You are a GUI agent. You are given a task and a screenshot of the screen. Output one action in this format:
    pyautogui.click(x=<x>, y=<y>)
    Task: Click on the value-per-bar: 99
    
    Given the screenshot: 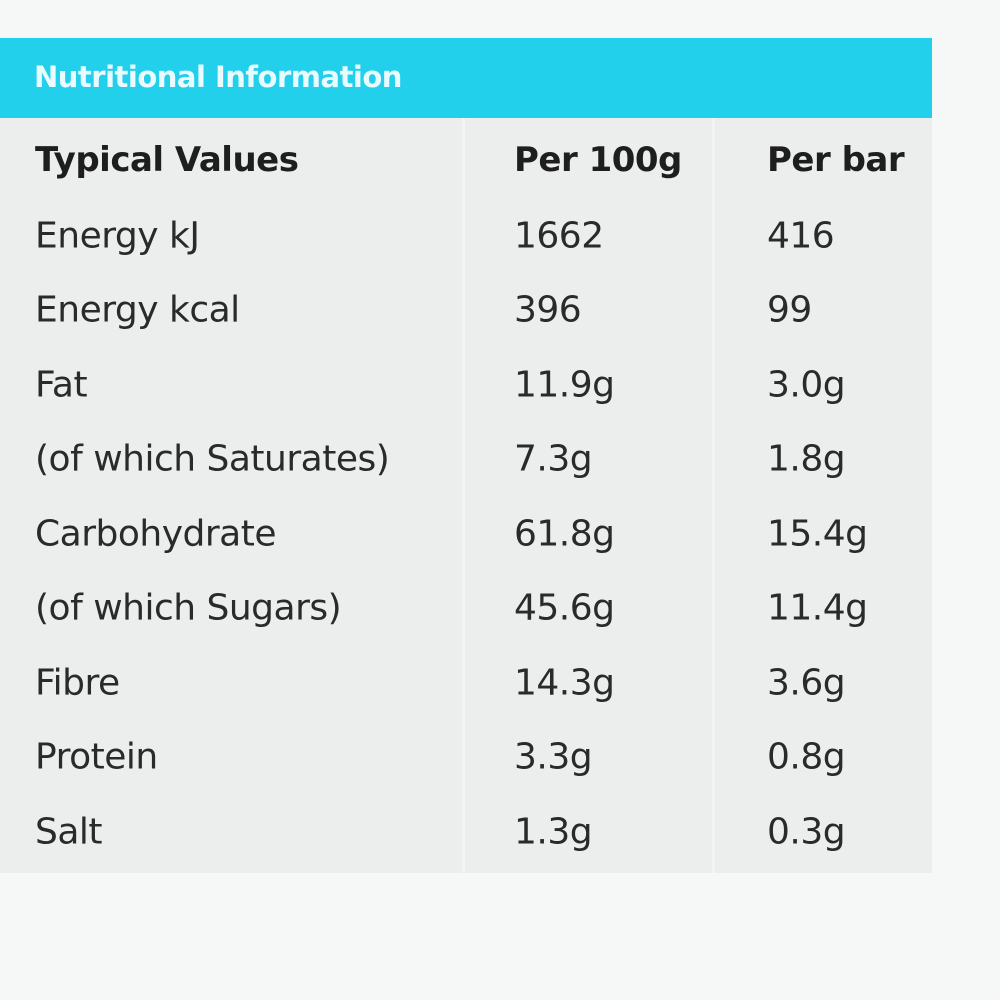 What is the action you would take?
    pyautogui.click(x=789, y=310)
    